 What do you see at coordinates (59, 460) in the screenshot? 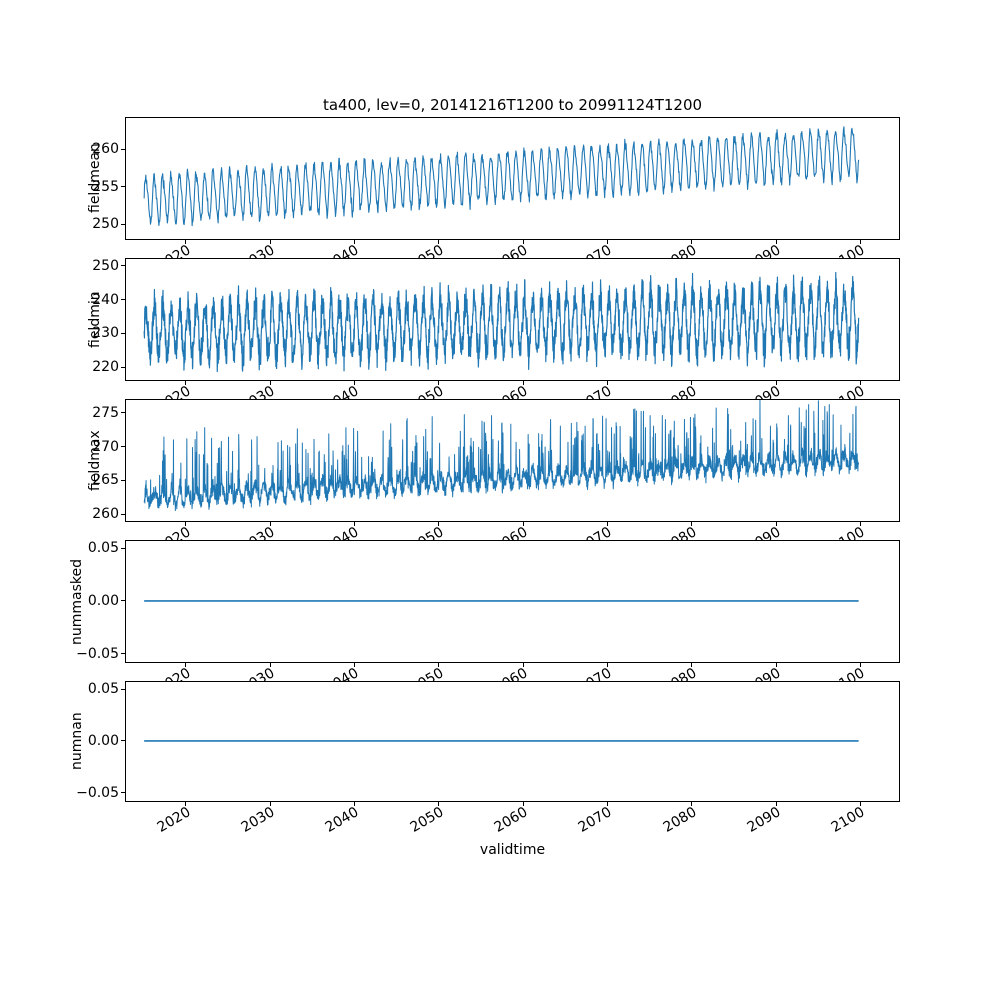
I see `y-tick-labels: 260 265 270 275` at bounding box center [59, 460].